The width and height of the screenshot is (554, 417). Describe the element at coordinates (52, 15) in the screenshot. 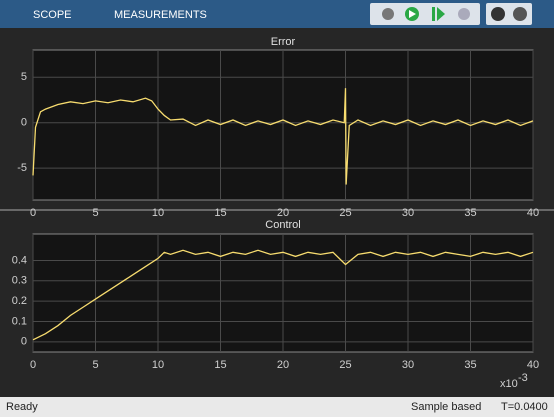

I see `tab-scope: SCOPE` at that location.